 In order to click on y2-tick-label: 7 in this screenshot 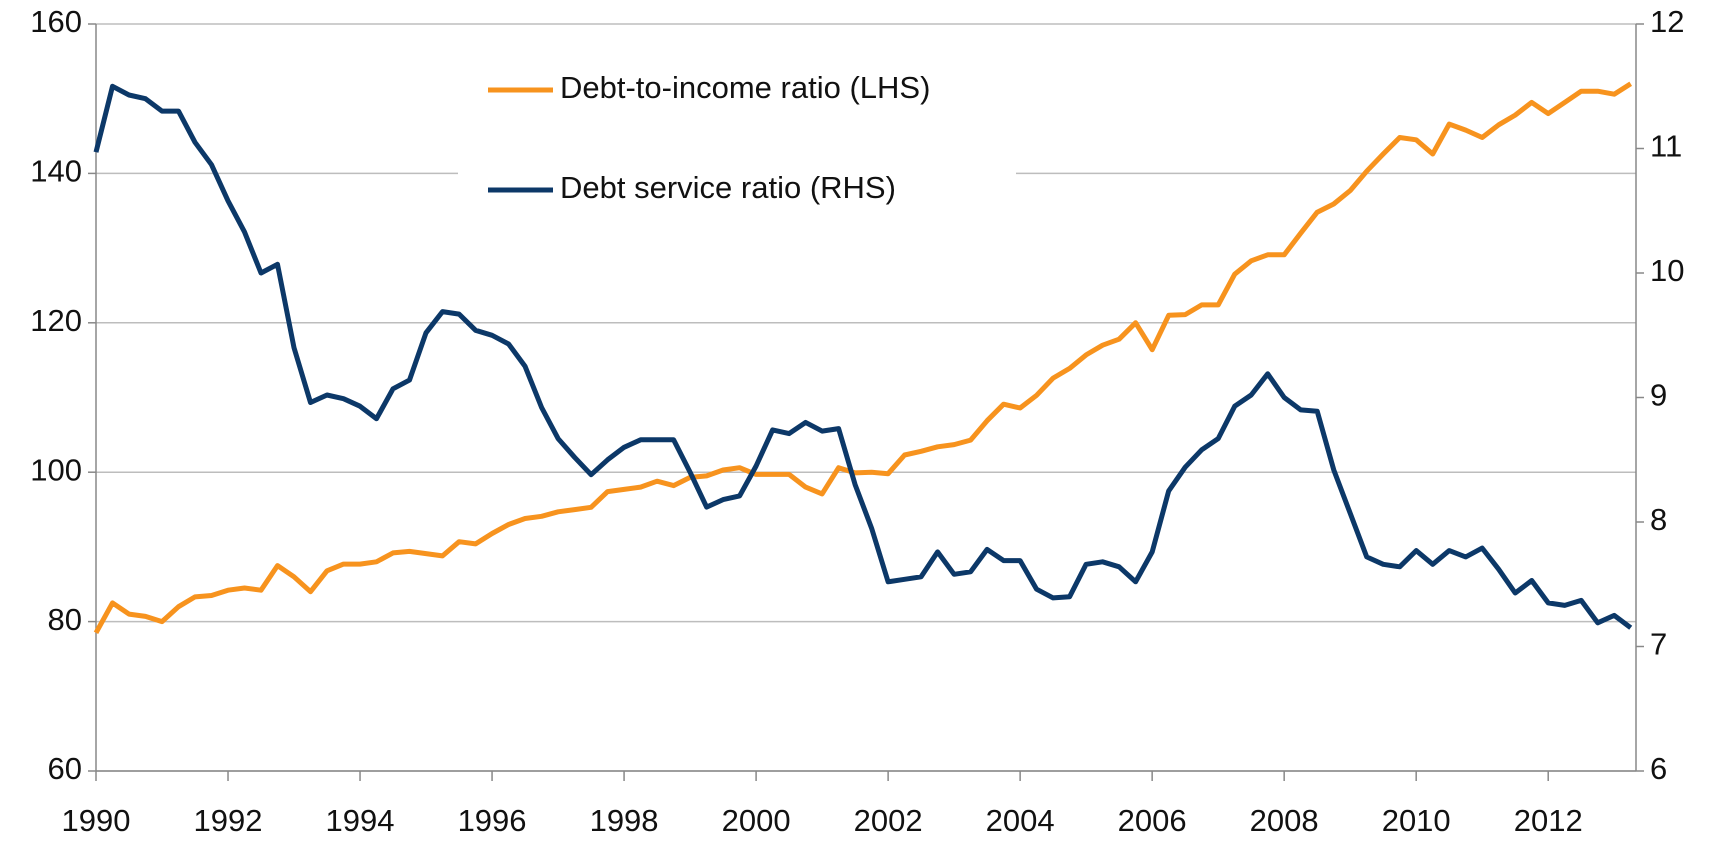, I will do `click(1658, 644)`.